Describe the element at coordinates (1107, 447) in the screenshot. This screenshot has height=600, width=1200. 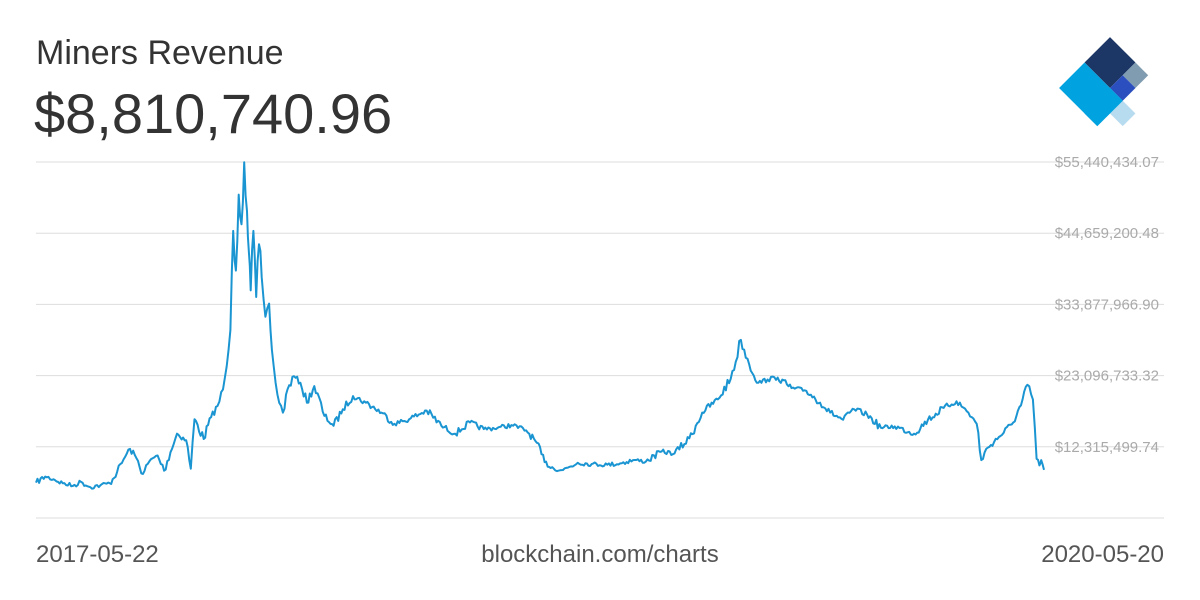
I see `y-tick-label: $12,315,499.74` at that location.